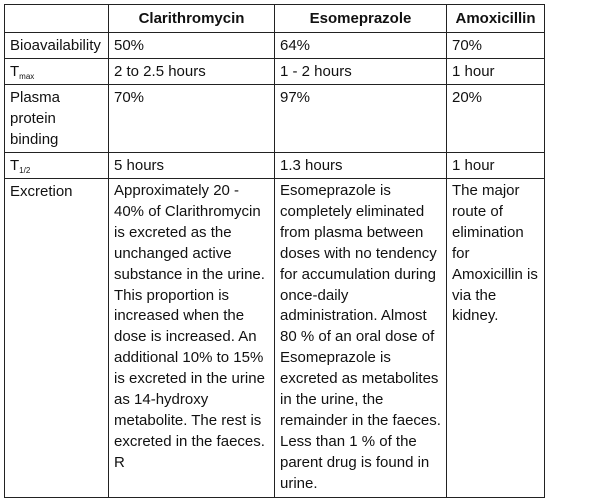 This screenshot has height=498, width=596. I want to click on row-label-subscript: max, so click(27, 76).